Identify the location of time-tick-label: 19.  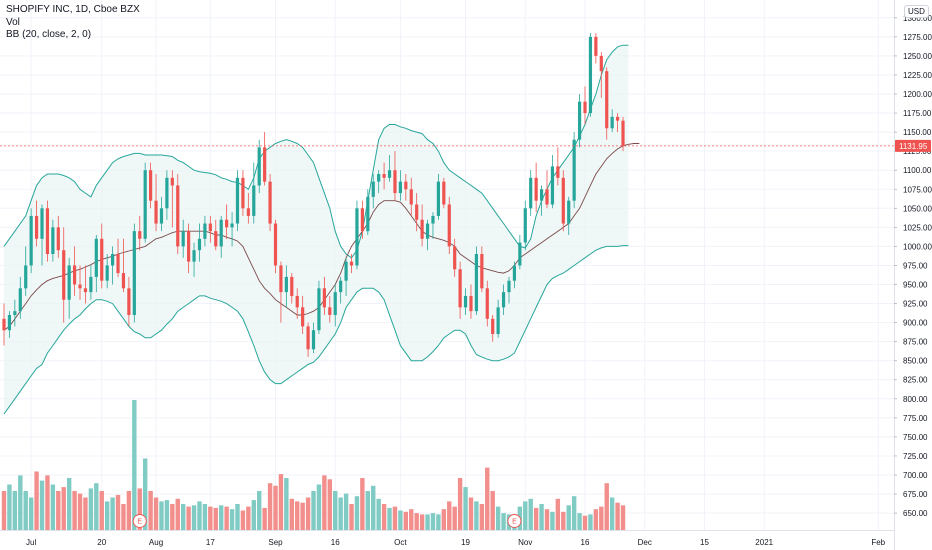
(465, 542).